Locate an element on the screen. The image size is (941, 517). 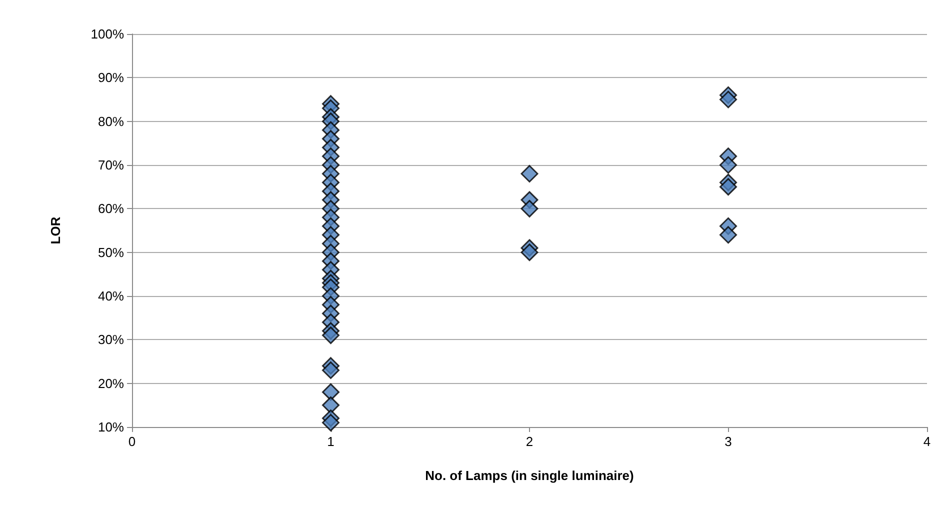
y-tick-label: 40% is located at coordinates (111, 296).